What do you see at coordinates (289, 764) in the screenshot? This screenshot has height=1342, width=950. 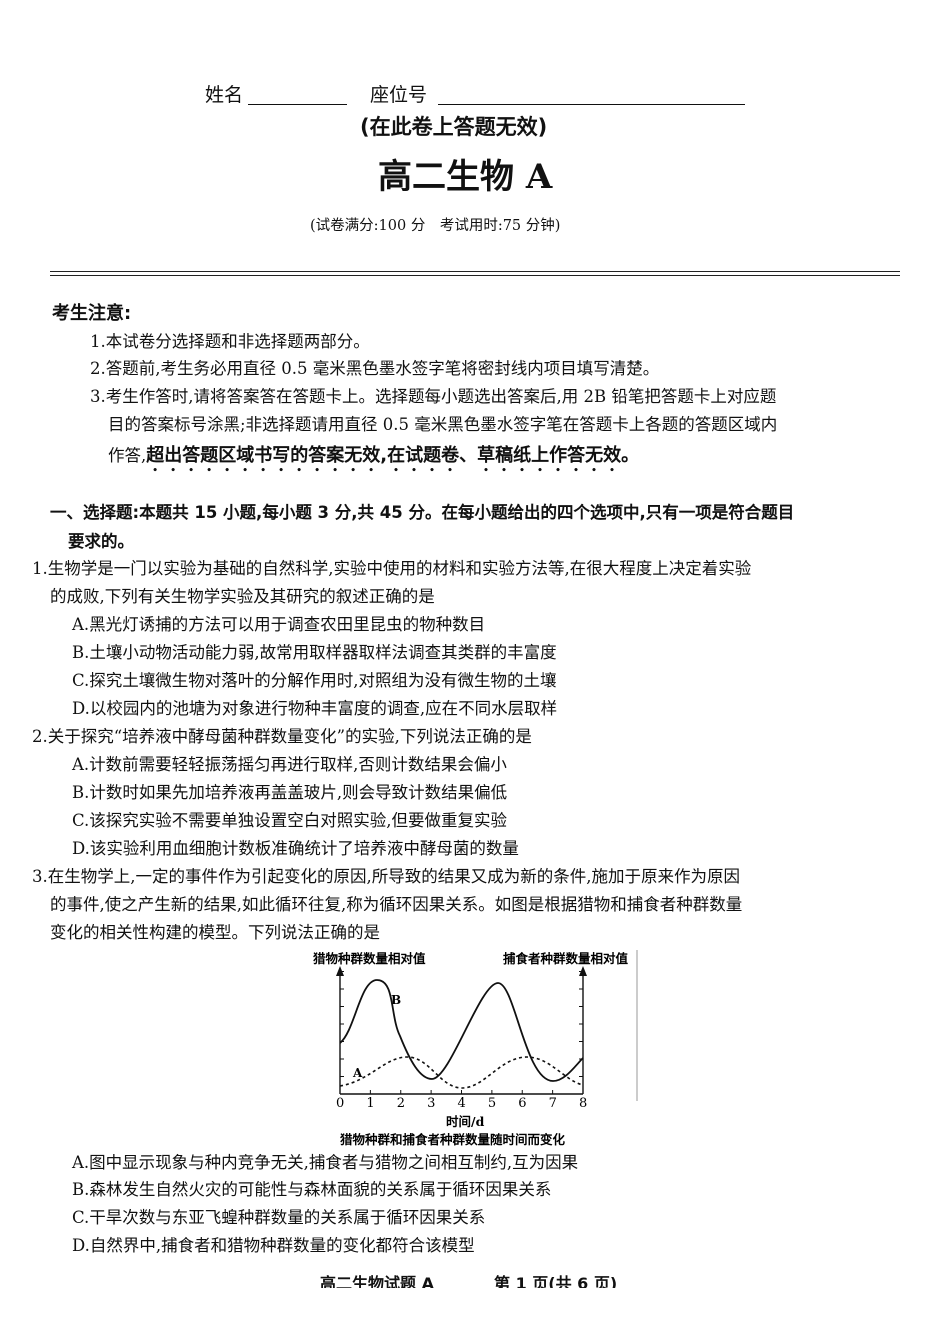 I see `question-2-option-a: A.计数前需要轻轻振荡摇匀再进行取样,否则计数结果会偏小` at bounding box center [289, 764].